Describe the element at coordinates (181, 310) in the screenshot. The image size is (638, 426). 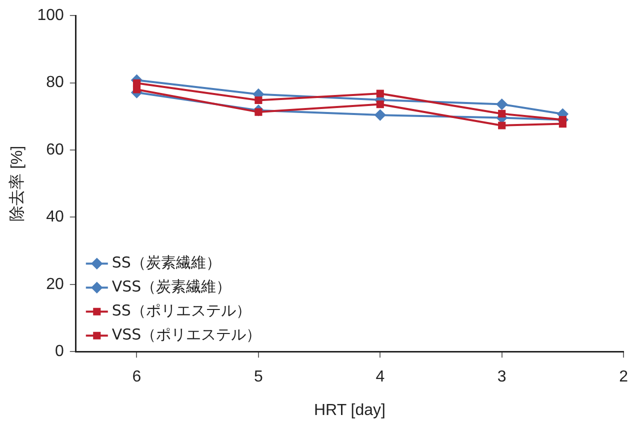
I see `legend-label: SS（ポリエステル）` at that location.